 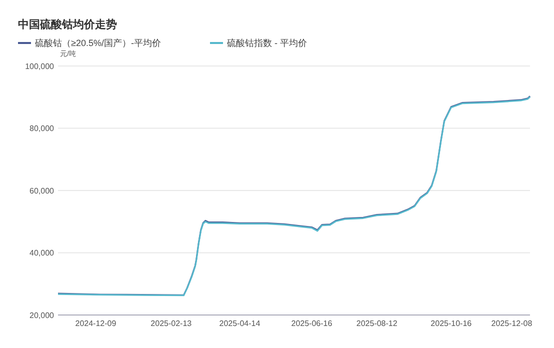 I want to click on x-tick-label: 2025-10-16, so click(x=451, y=323).